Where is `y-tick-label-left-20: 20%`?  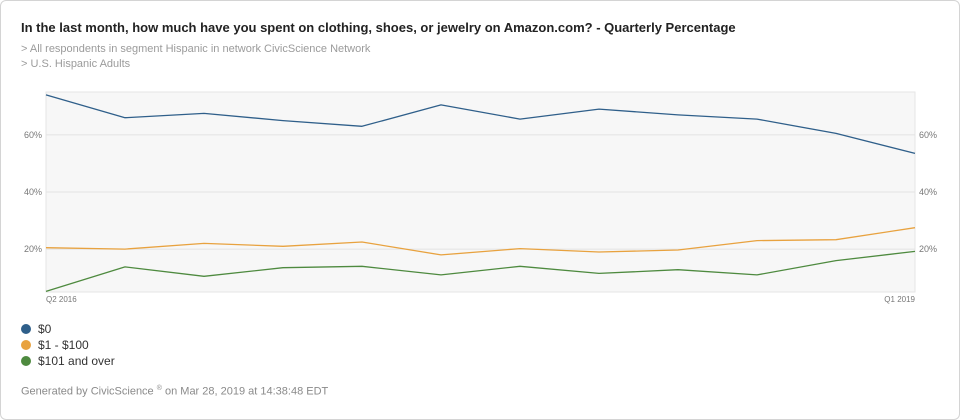
y-tick-label-left-20: 20% is located at coordinates (33, 249).